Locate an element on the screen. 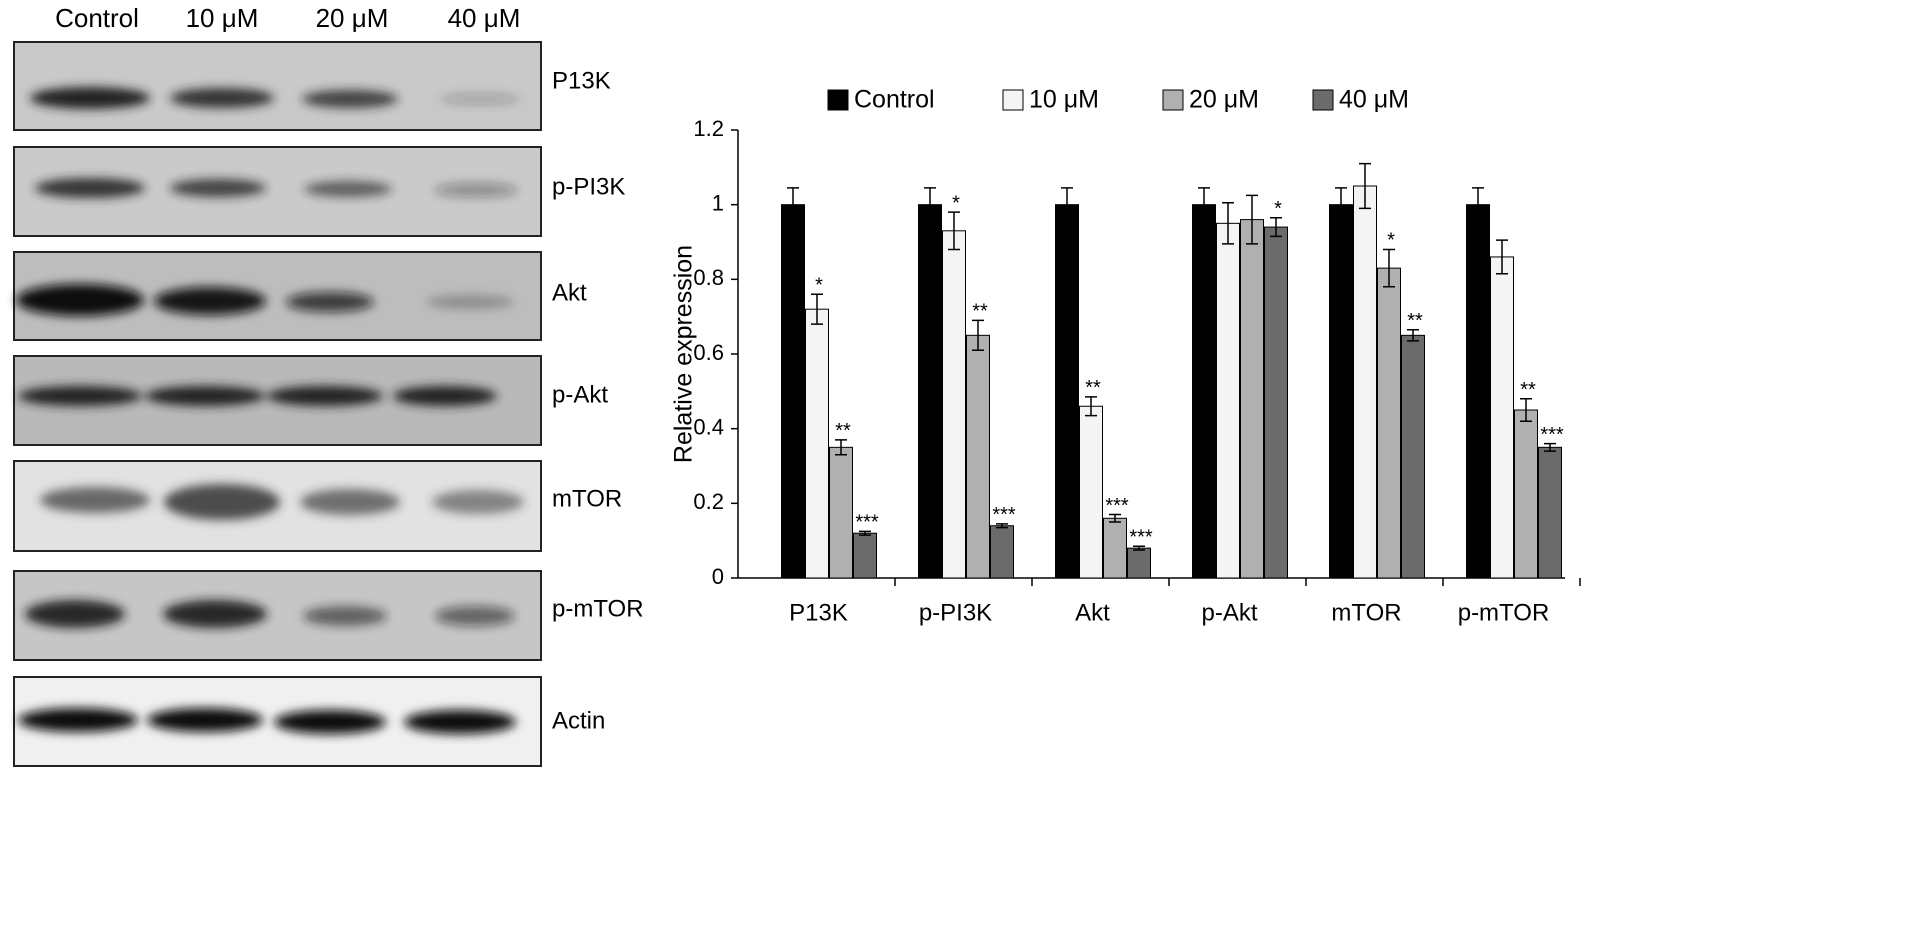 The image size is (1913, 951). y-tick-label: 0.8 is located at coordinates (708, 277).